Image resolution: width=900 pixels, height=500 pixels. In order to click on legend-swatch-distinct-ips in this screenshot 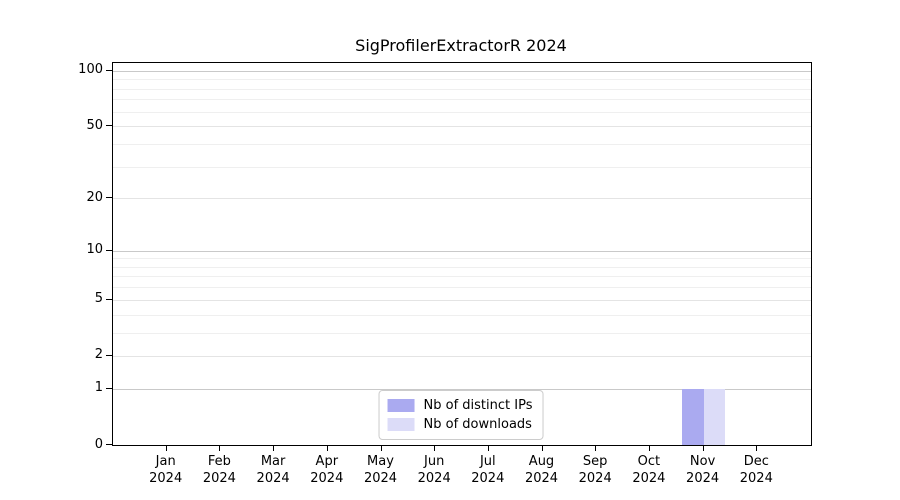, I will do `click(401, 405)`.